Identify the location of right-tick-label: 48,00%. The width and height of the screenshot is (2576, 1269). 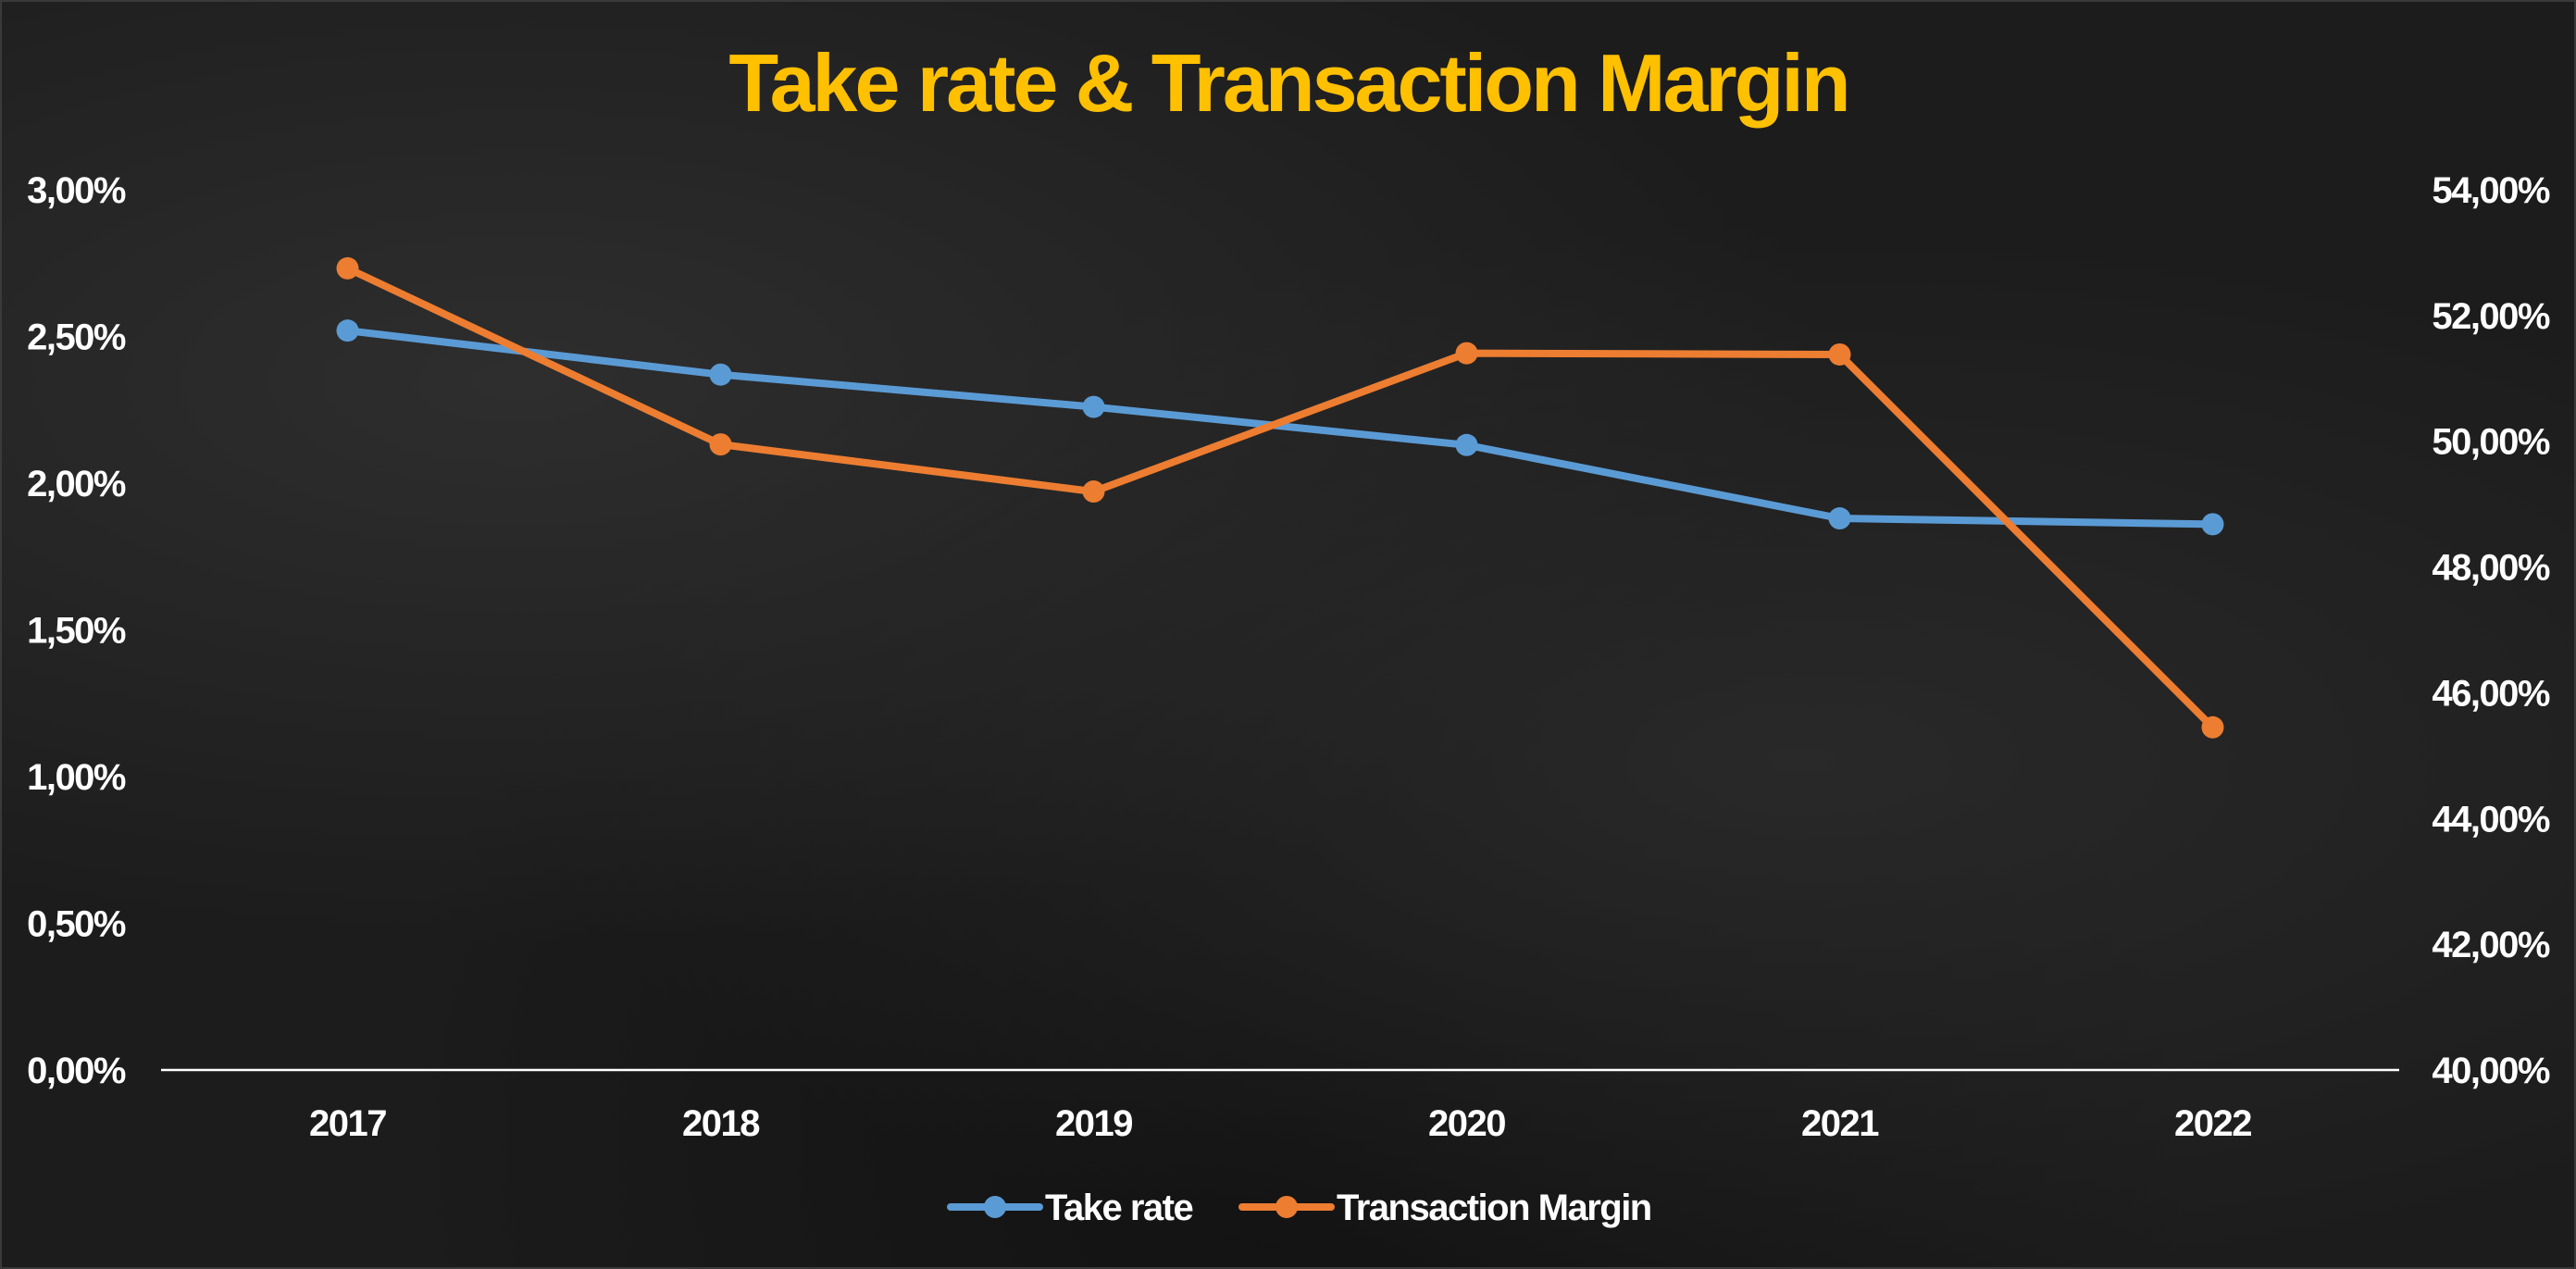
(2491, 568).